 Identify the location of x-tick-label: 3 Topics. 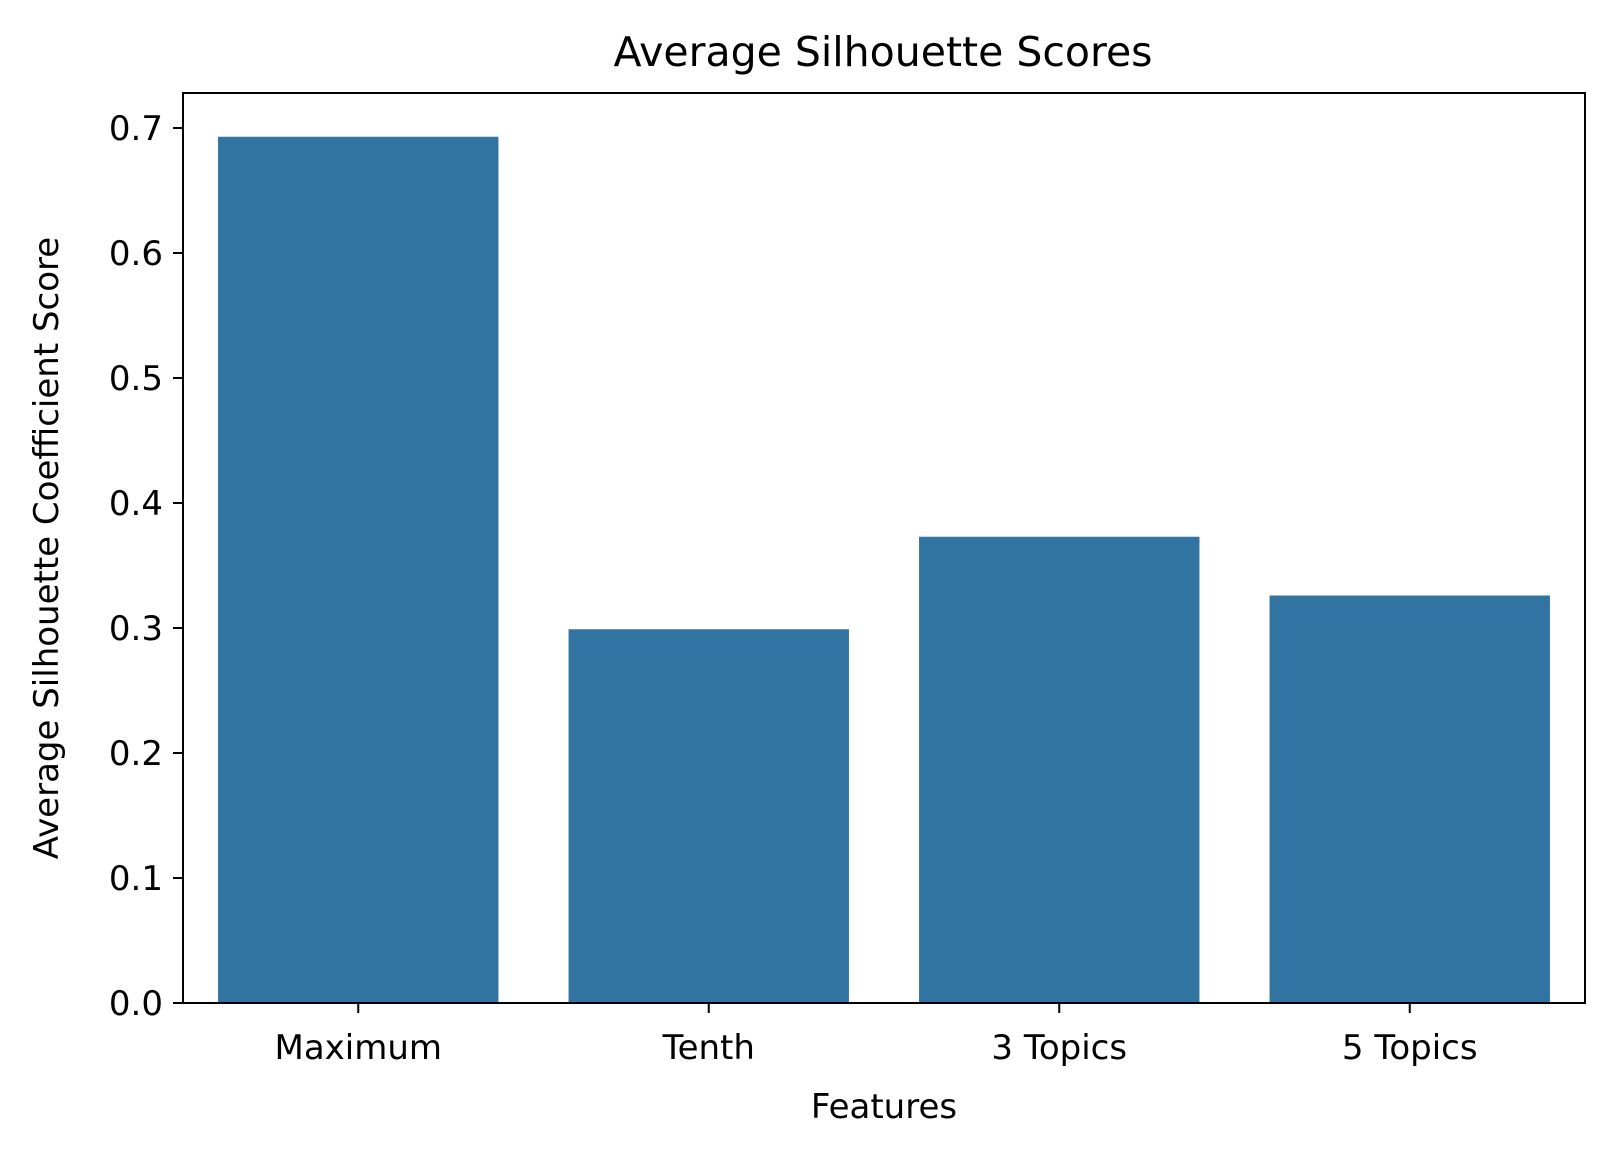
(1059, 1048).